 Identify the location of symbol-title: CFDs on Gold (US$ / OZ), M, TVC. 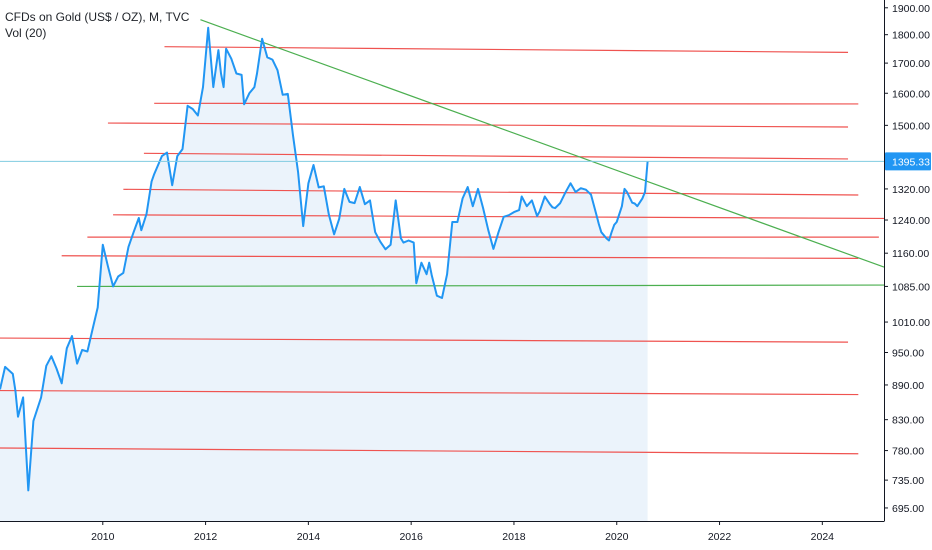
(97, 17).